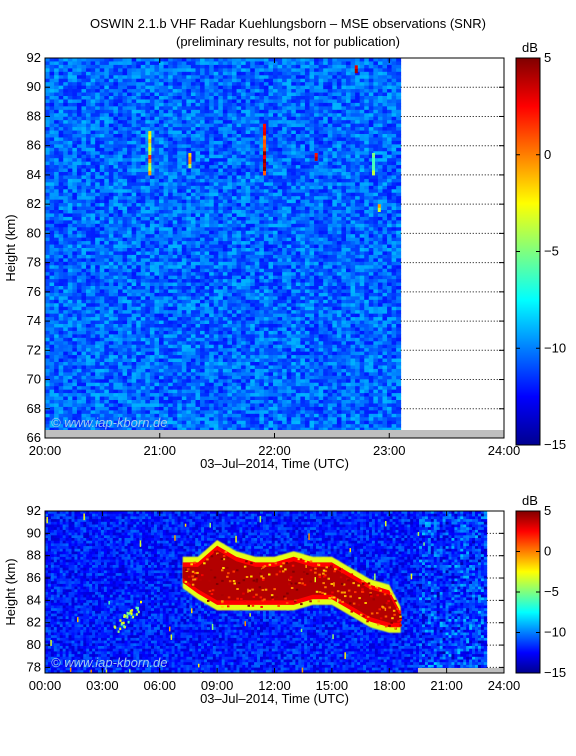 The image size is (576, 756). What do you see at coordinates (45, 685) in the screenshot?
I see `x-tick-label: 00:00` at bounding box center [45, 685].